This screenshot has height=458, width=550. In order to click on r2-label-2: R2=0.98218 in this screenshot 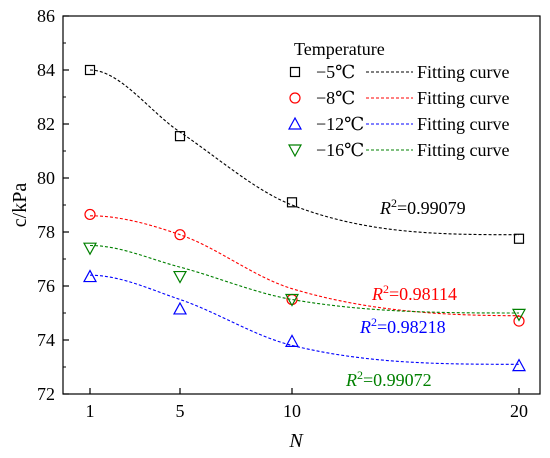, I will do `click(402, 326)`.